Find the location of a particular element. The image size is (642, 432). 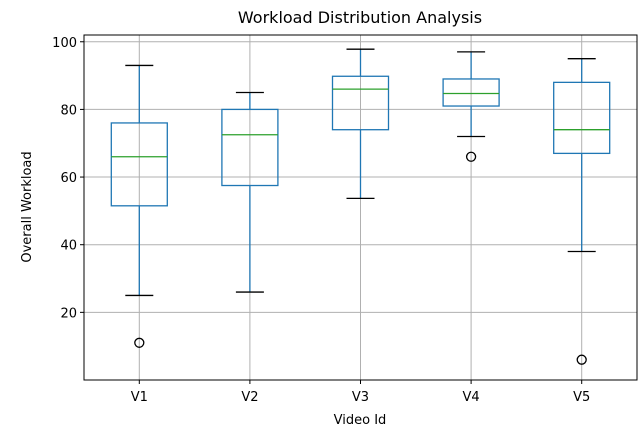

x-tick-label: V4 is located at coordinates (471, 397).